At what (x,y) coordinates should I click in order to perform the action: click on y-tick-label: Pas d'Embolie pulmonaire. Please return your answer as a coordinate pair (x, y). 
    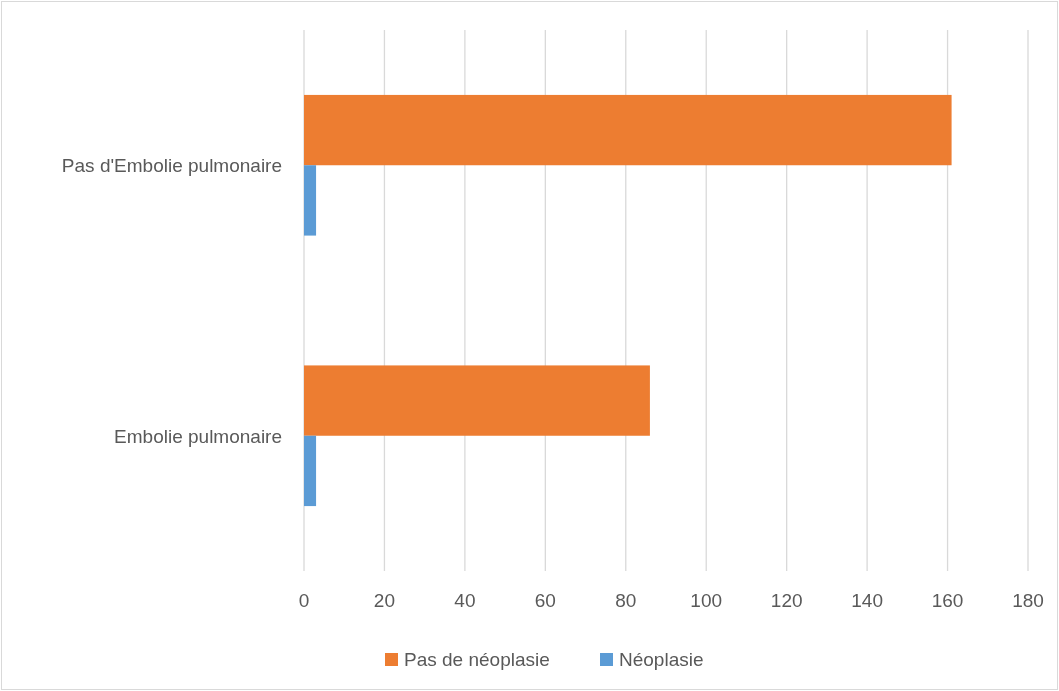
    Looking at the image, I should click on (171, 166).